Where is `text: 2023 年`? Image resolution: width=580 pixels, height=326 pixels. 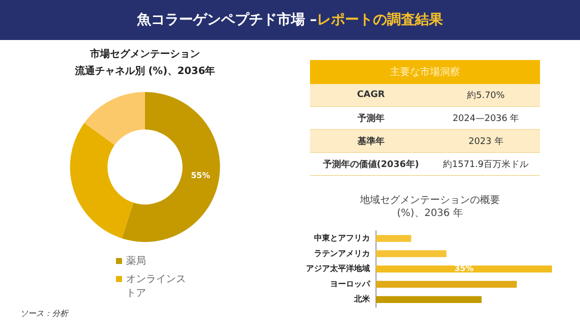
text: 2023 年 is located at coordinates (486, 141).